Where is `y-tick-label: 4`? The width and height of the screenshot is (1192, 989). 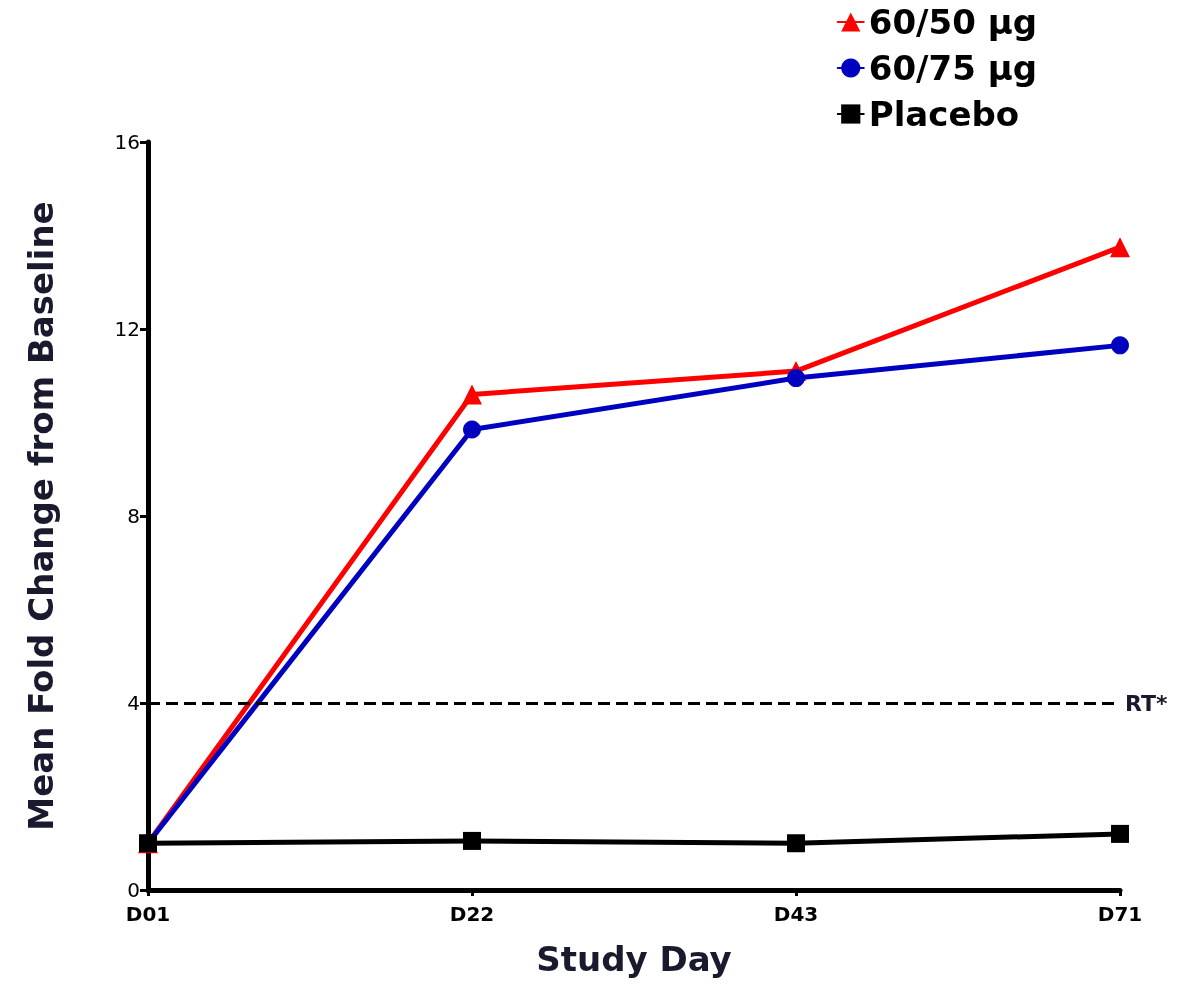 y-tick-label: 4 is located at coordinates (133, 703).